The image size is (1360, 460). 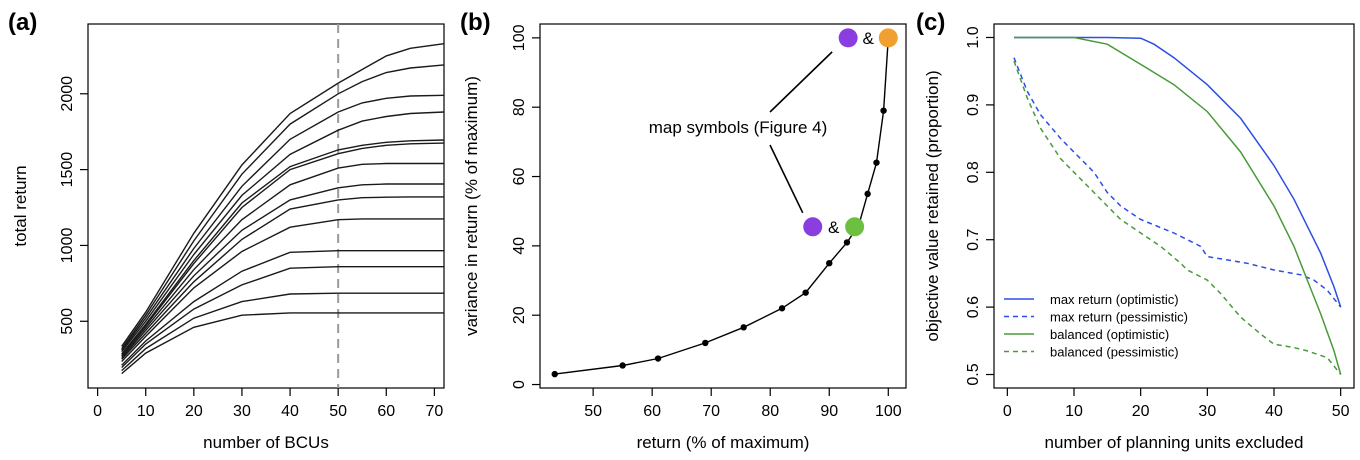 I want to click on panel-b-y-tick-label: 40, so click(x=519, y=246).